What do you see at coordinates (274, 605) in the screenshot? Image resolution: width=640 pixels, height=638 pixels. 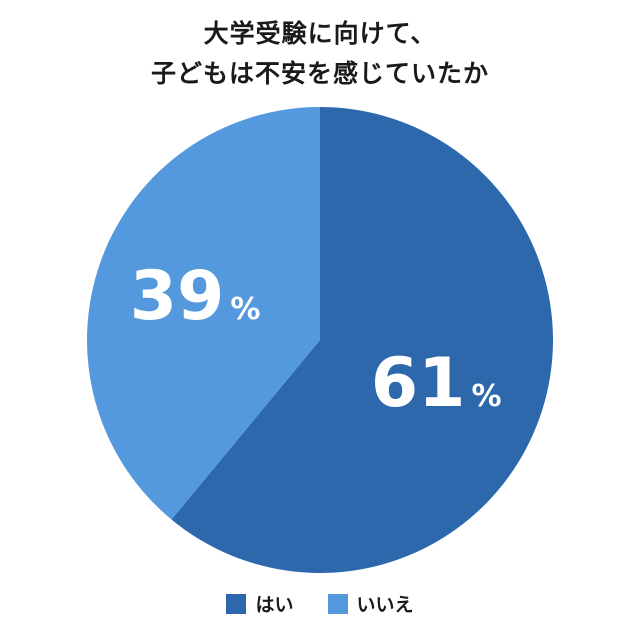 I see `legend-label-yes: はい` at bounding box center [274, 605].